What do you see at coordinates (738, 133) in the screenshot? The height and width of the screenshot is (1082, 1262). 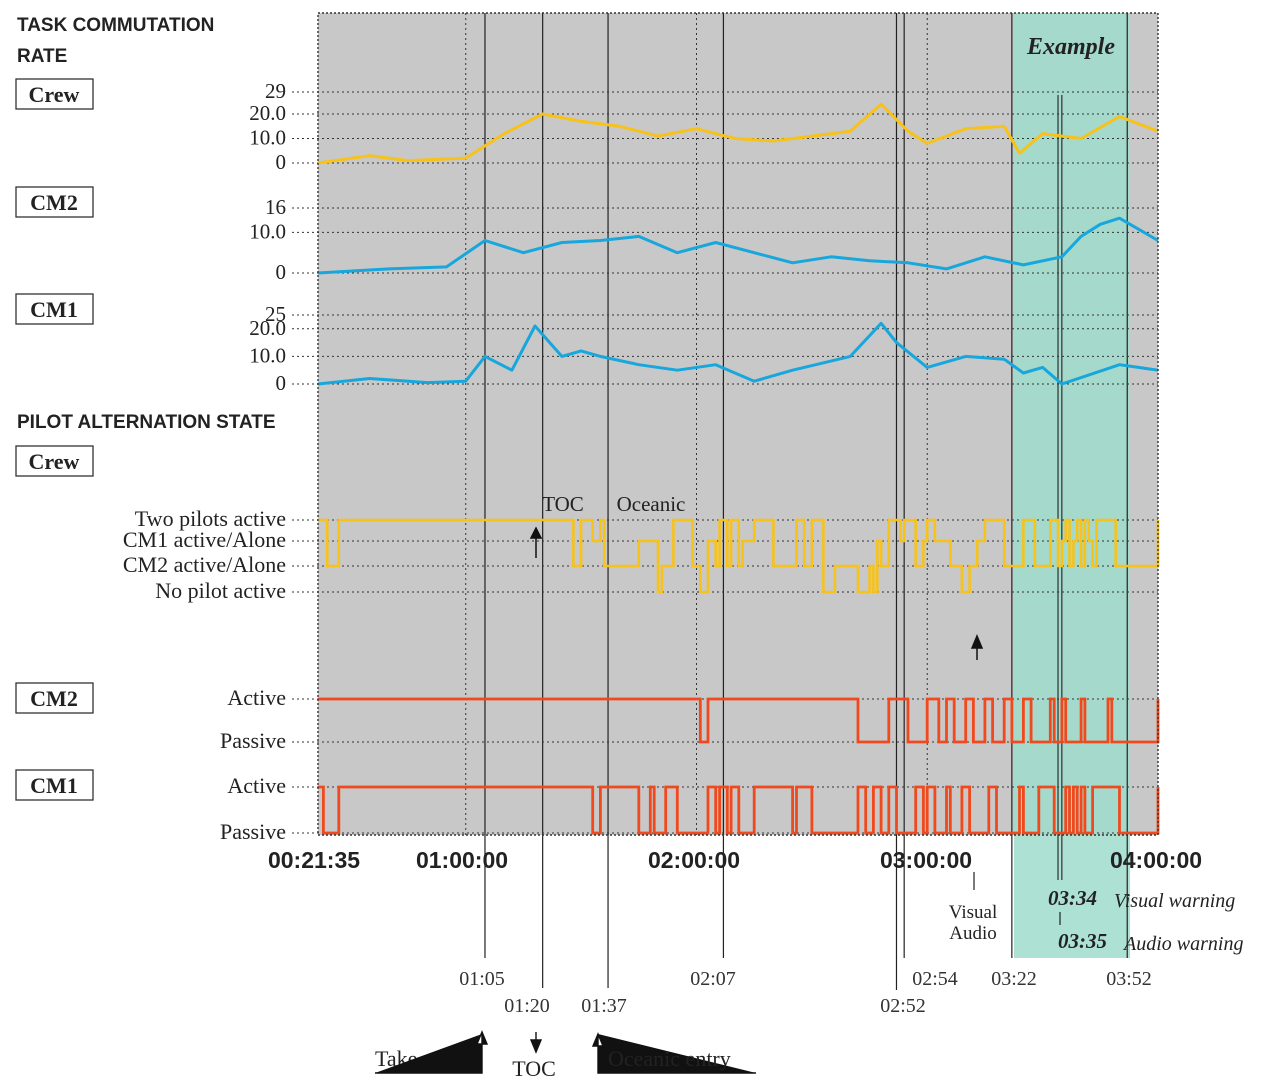 I see `rate-series-crew` at bounding box center [738, 133].